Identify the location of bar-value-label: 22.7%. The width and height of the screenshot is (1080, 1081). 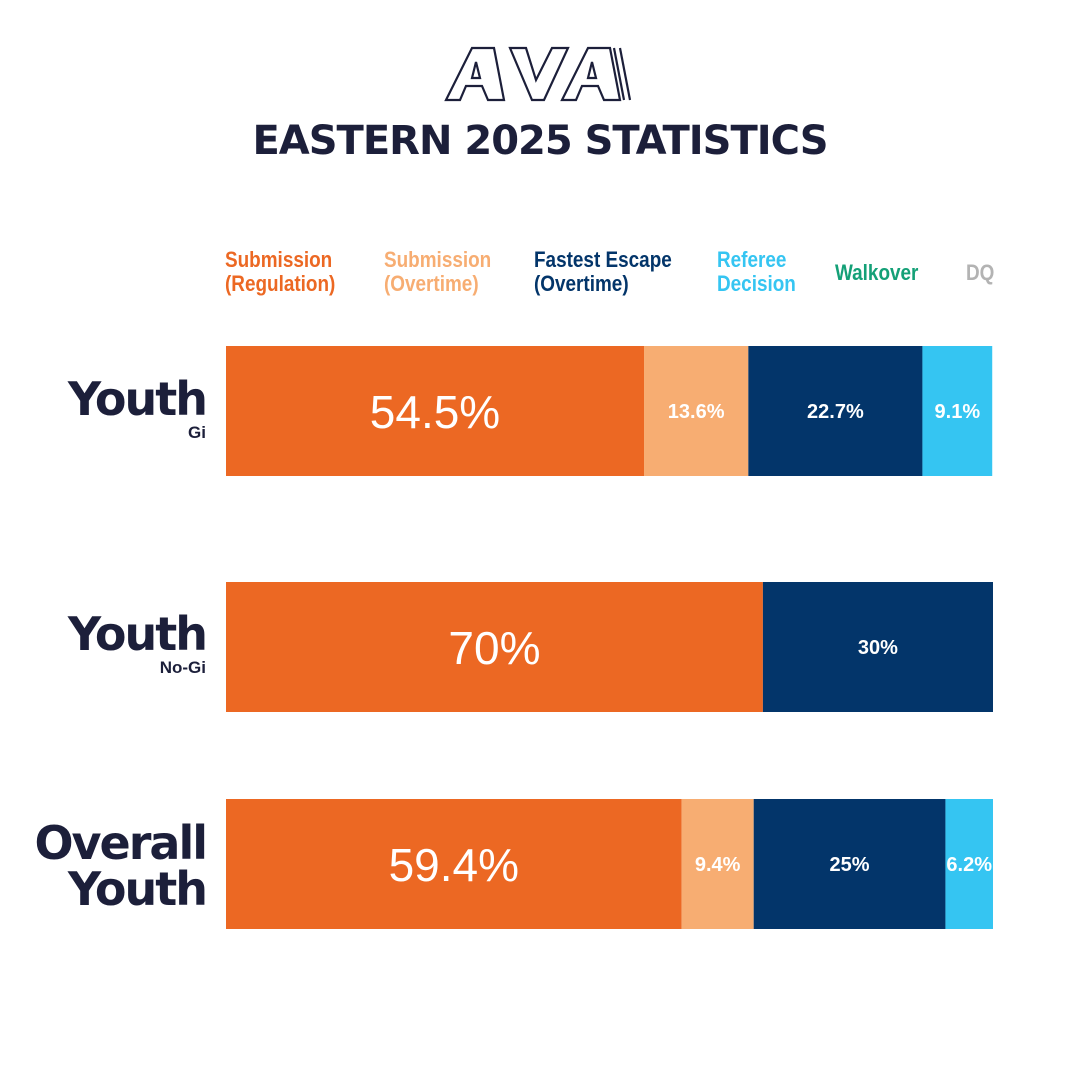
(835, 412).